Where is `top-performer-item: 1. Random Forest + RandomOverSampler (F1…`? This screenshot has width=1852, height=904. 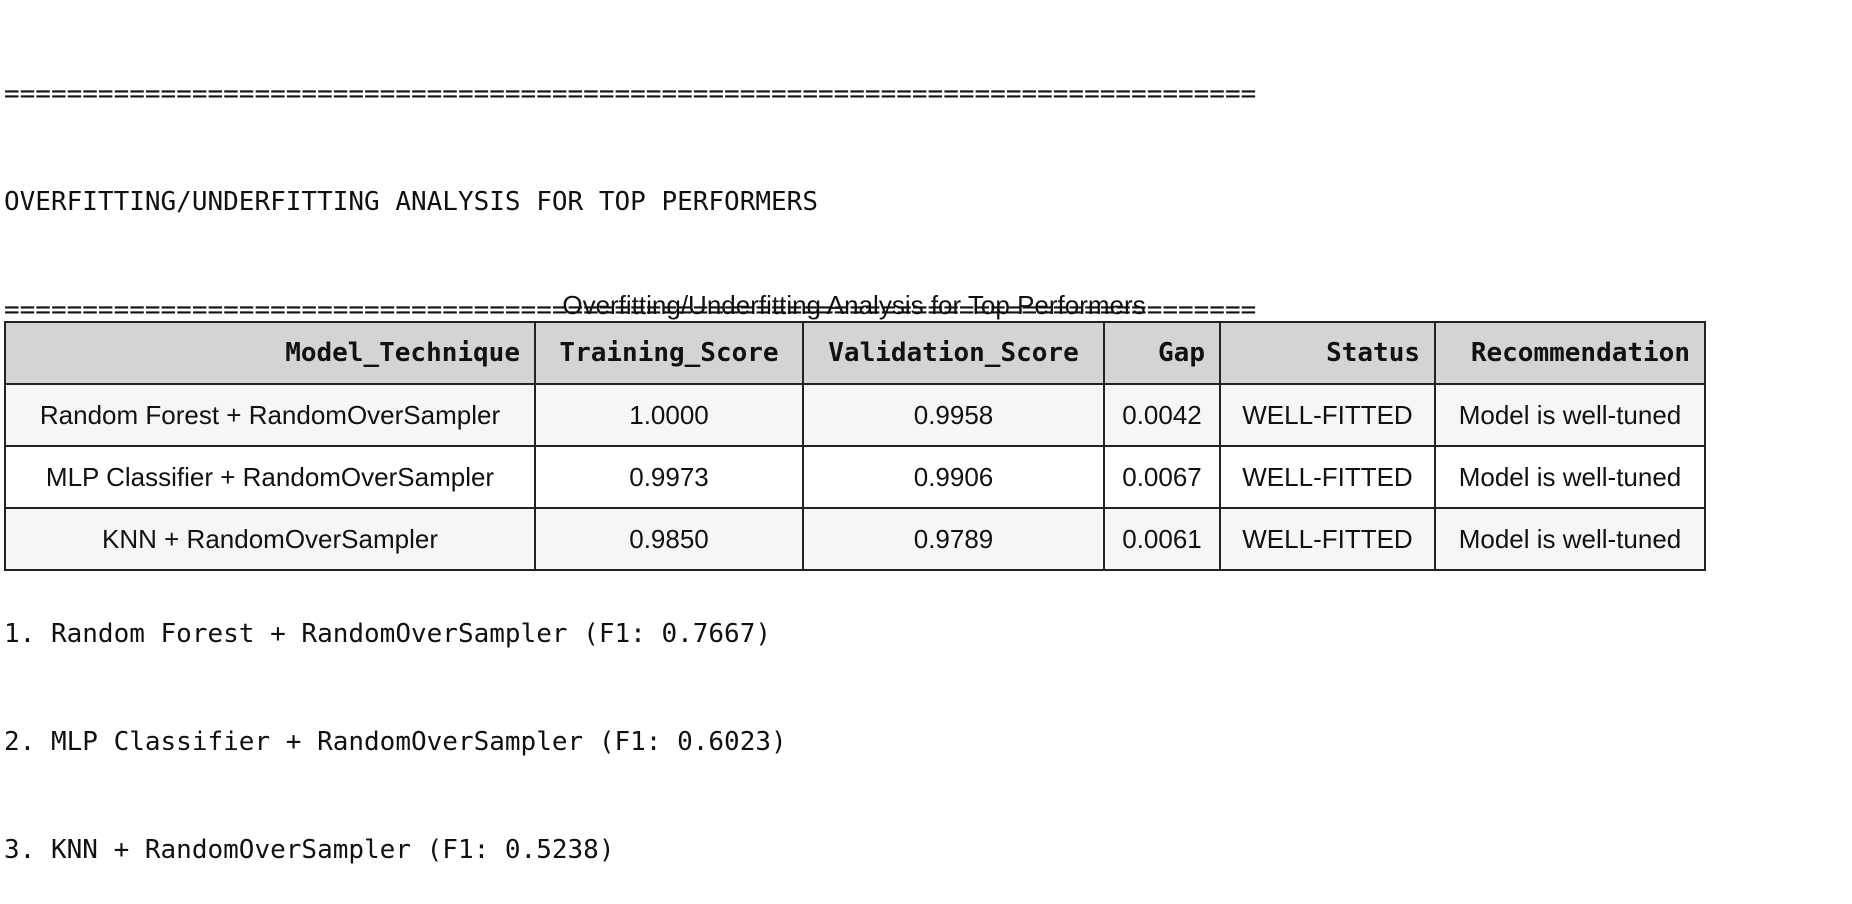
top-performer-item: 1. Random Forest + RandomOverSampler (F1… is located at coordinates (388, 634).